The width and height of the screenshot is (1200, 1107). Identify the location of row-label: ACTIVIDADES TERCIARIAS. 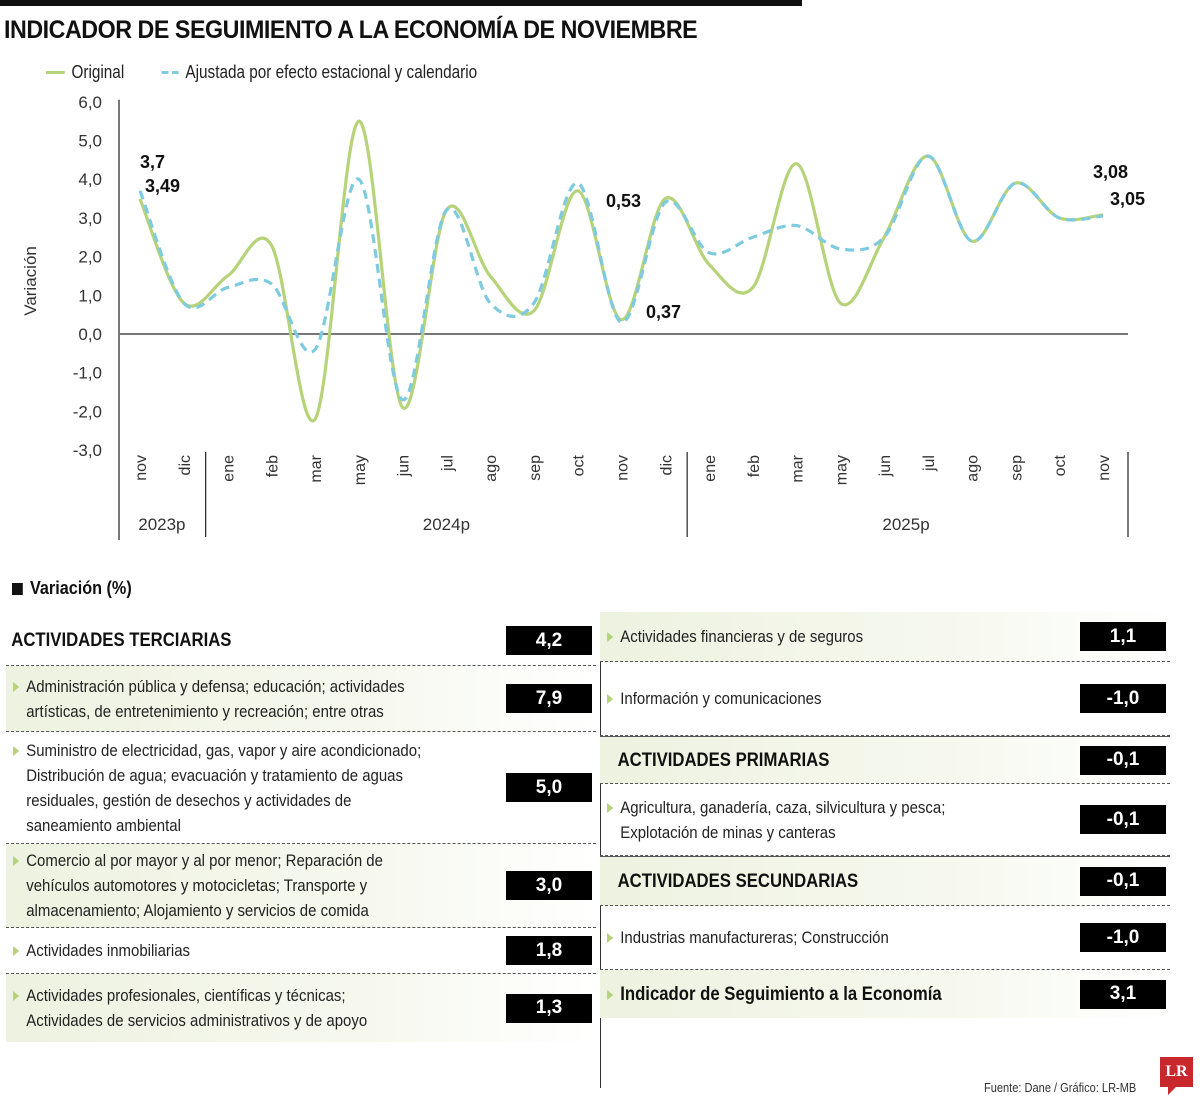
(118, 640).